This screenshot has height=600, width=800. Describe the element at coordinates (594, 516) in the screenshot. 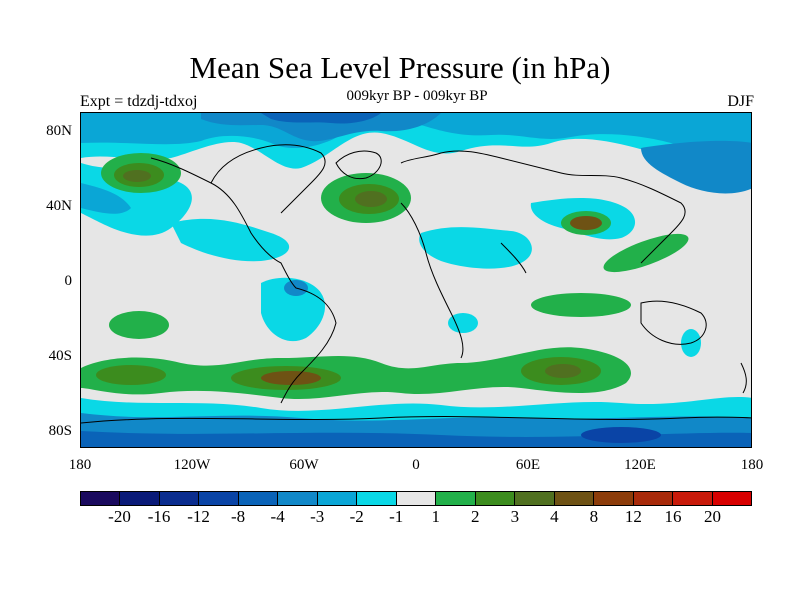

I see `colorbar-label: 8` at that location.